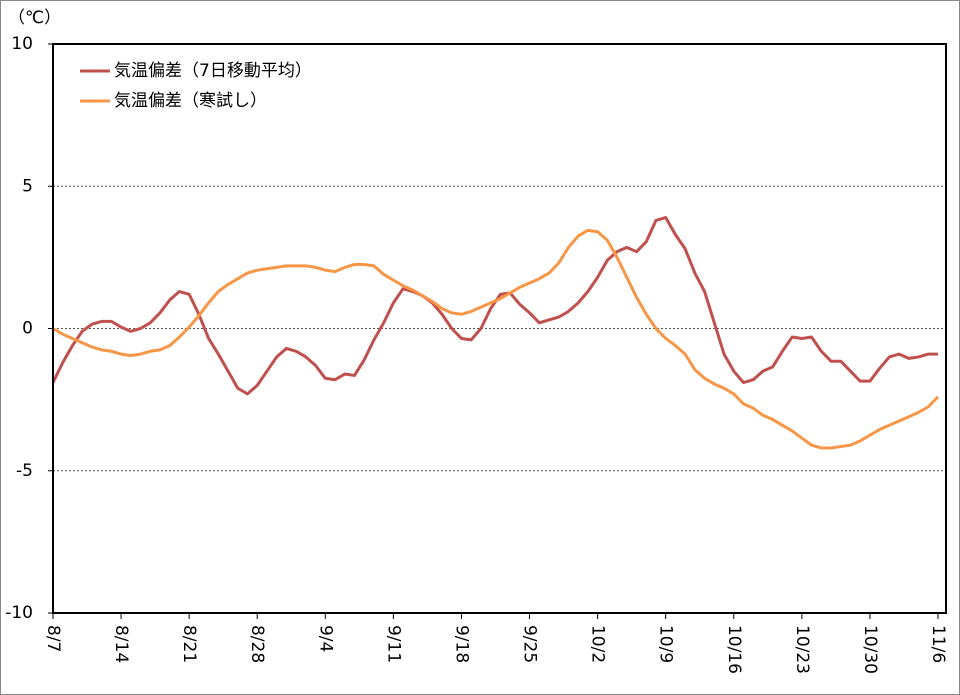 The image size is (960, 695). I want to click on x-tick-label: 10/16, so click(734, 649).